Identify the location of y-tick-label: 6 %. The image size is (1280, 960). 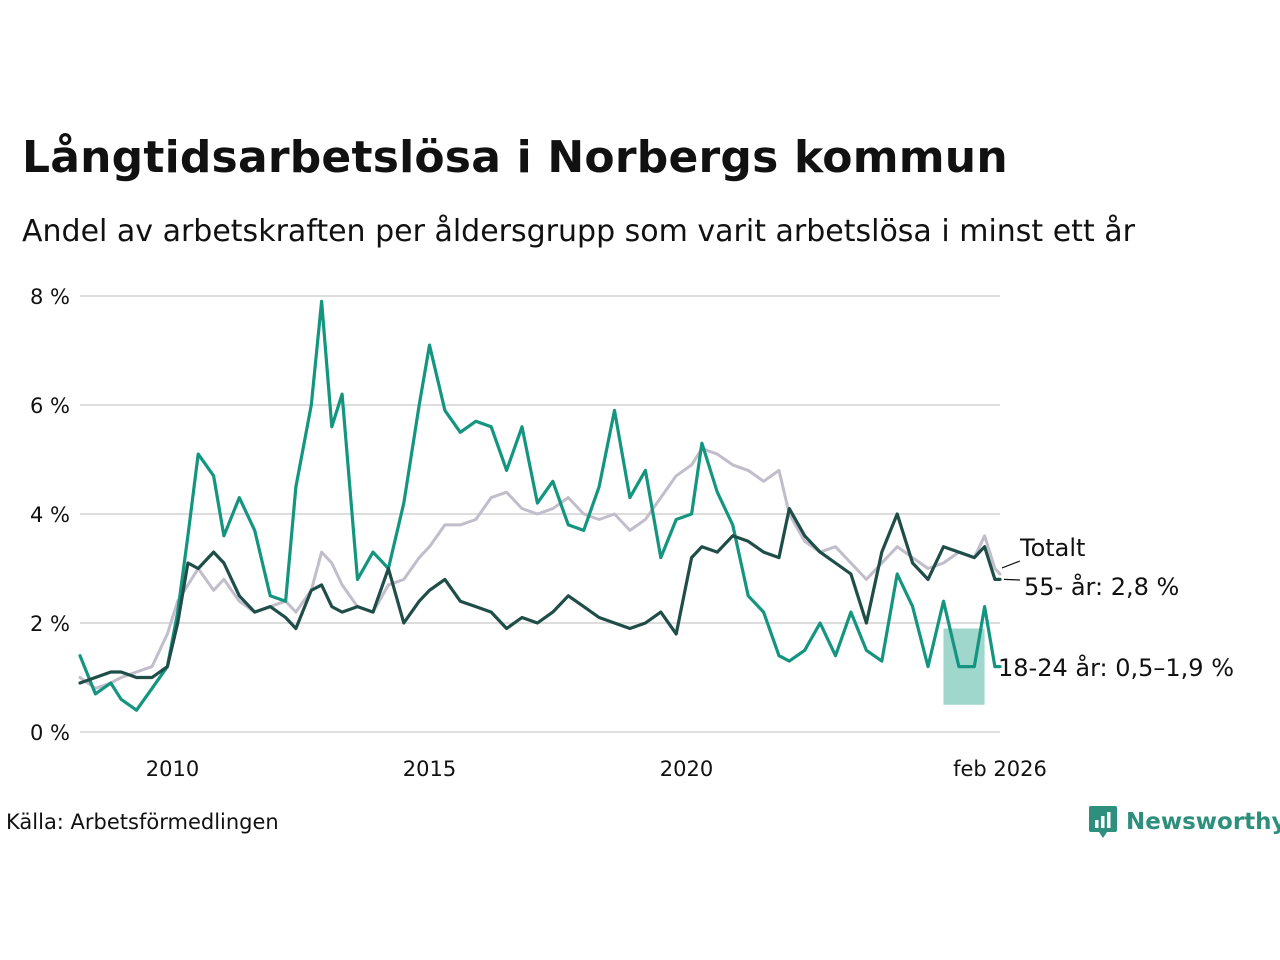
(50, 406).